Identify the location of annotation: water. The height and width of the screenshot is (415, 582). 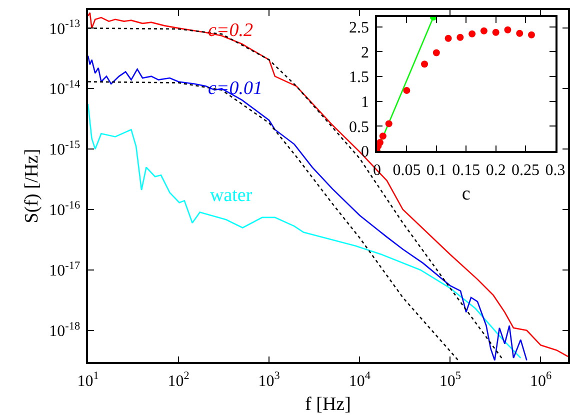
(231, 195).